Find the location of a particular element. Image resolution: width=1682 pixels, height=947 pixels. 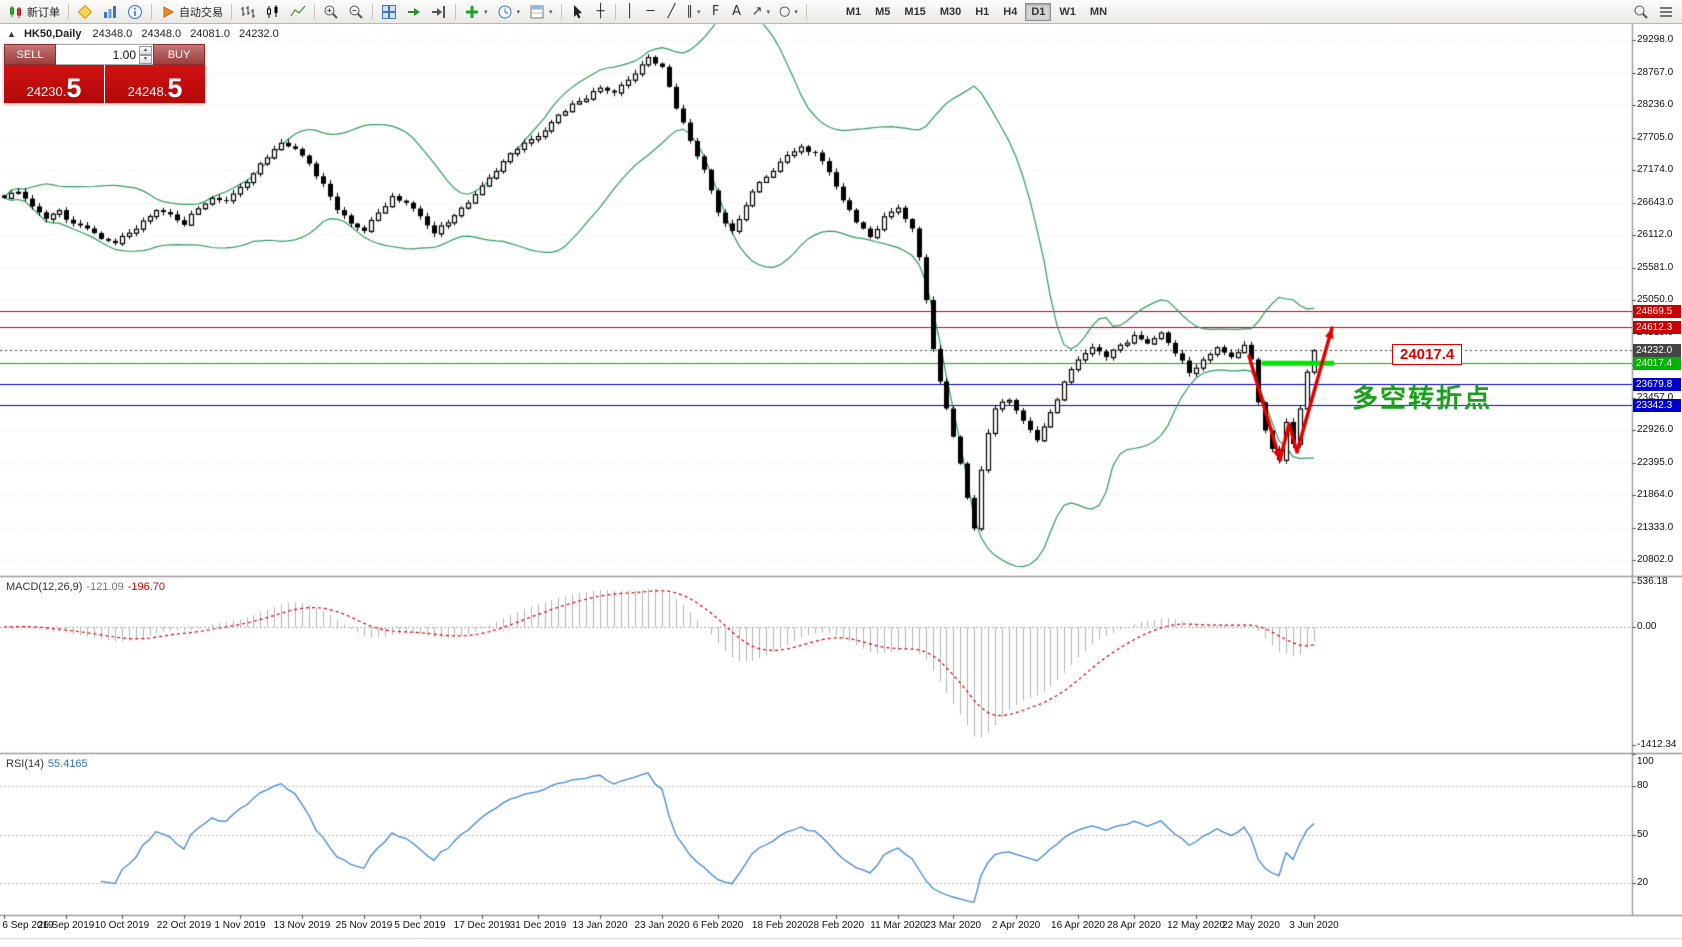

time-axis-label: 16 Apr 2020 is located at coordinates (1078, 925).